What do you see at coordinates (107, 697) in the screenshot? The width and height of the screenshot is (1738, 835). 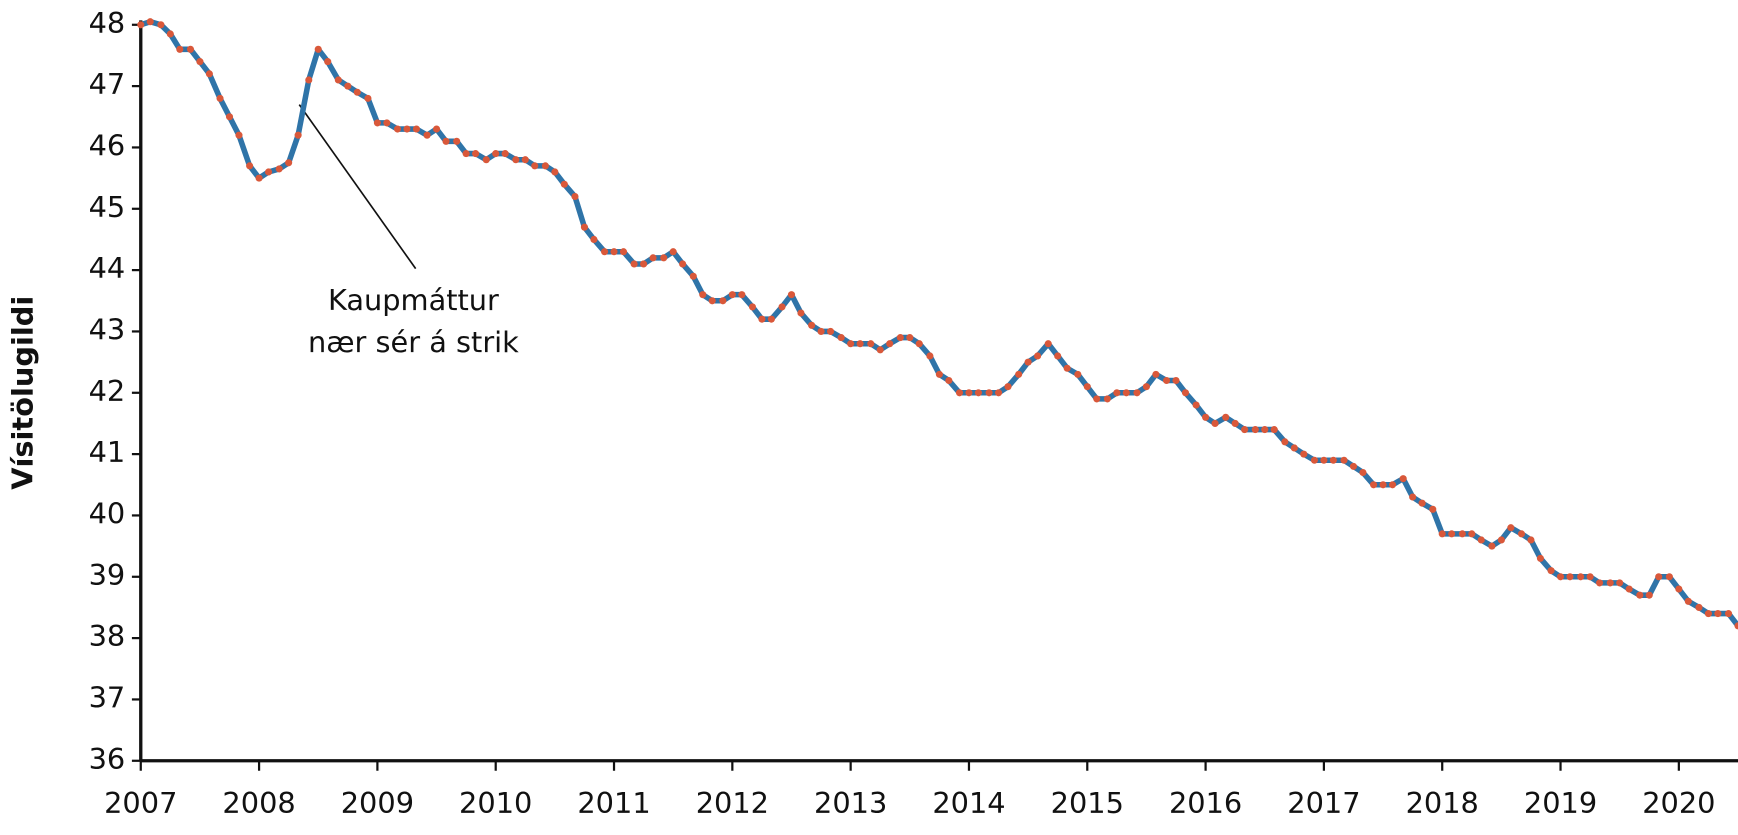 I see `y-tick-label: 37` at bounding box center [107, 697].